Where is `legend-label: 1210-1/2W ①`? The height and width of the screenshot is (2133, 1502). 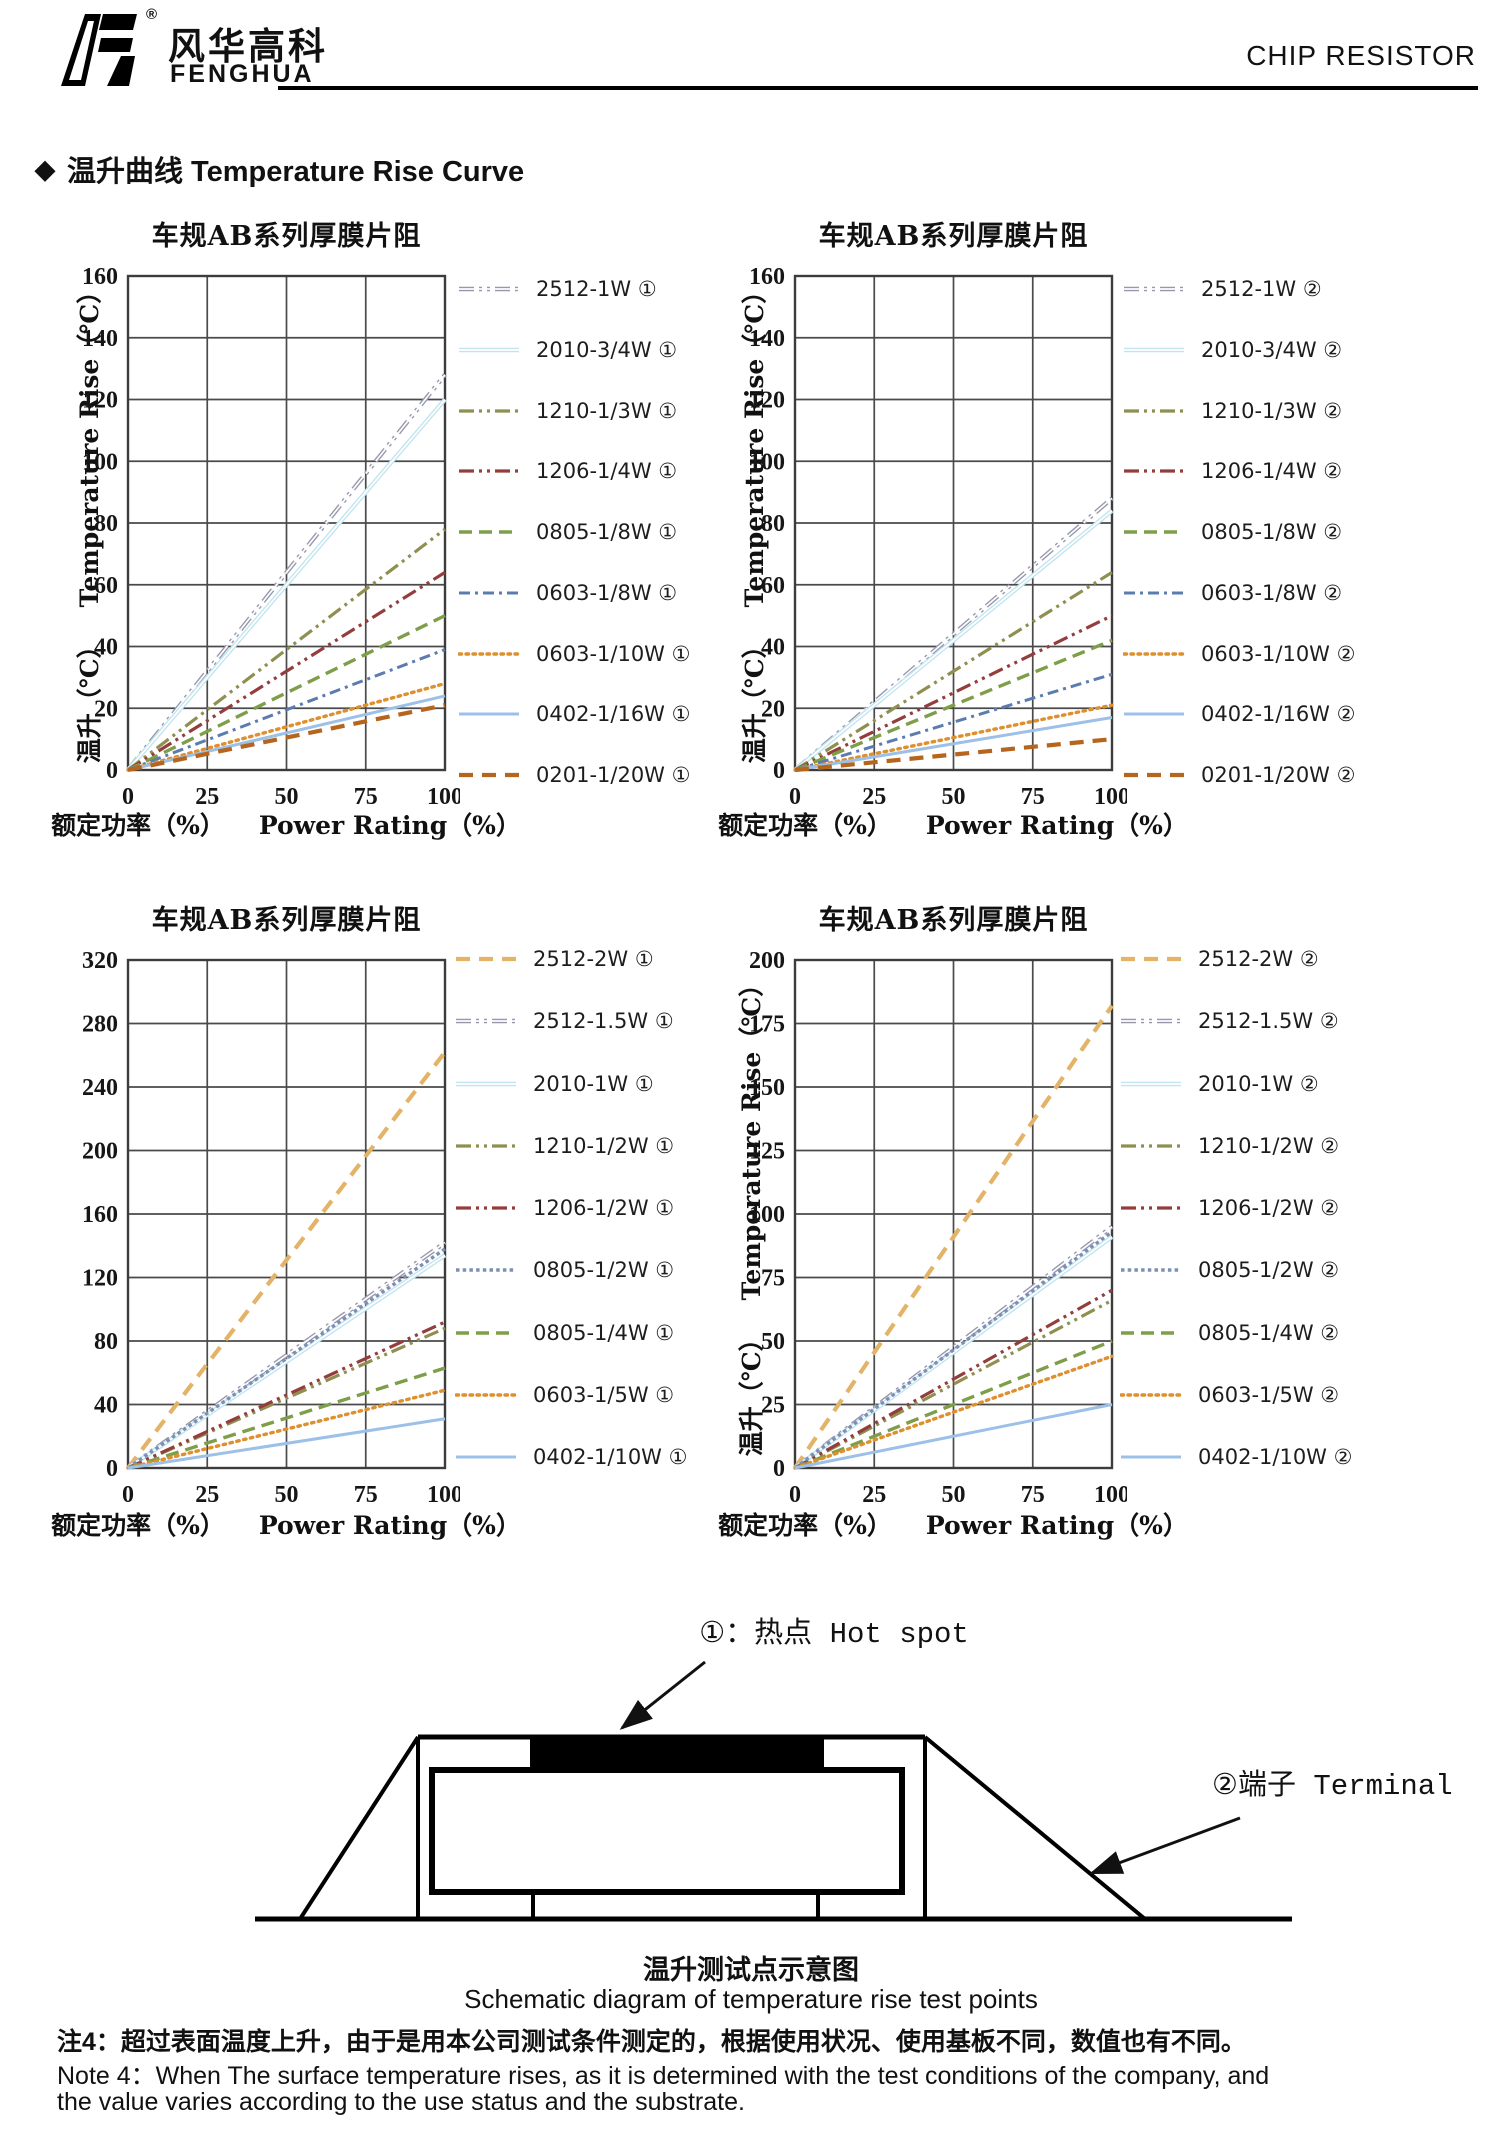 legend-label: 1210-1/2W ① is located at coordinates (604, 1145).